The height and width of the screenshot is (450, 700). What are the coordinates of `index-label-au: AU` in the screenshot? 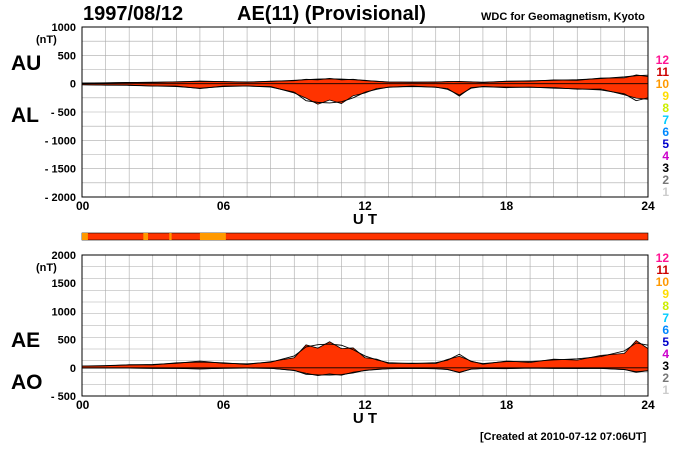 It's located at (26, 63).